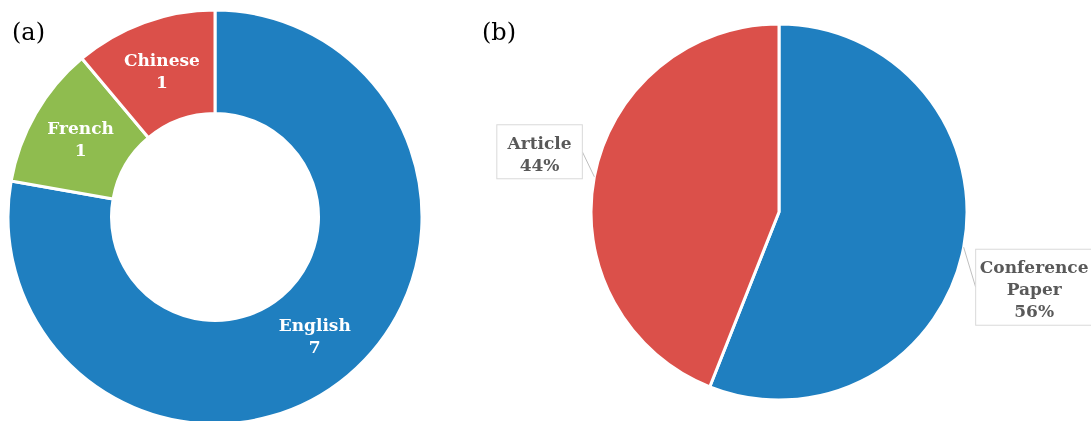  Describe the element at coordinates (314, 324) in the screenshot. I see `slice-label: English` at that location.